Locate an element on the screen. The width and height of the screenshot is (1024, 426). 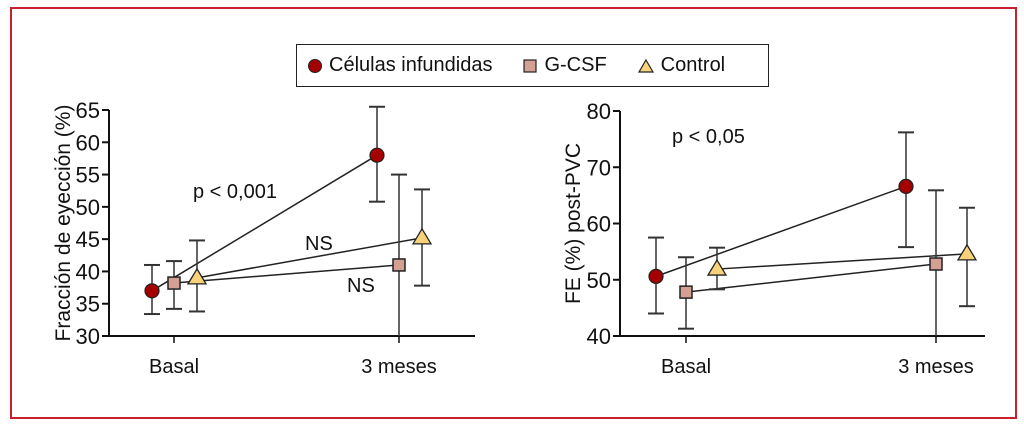
legend: Células infundidas G-CSF Control is located at coordinates (532, 65).